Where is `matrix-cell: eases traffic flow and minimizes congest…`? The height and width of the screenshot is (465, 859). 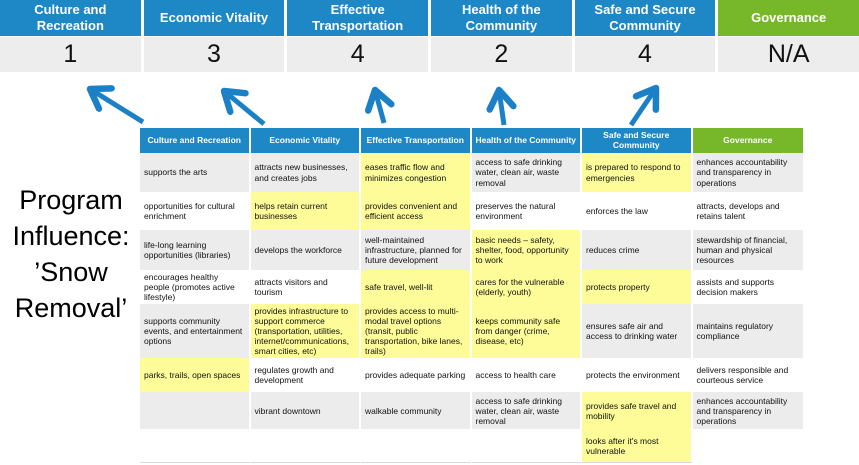 matrix-cell: eases traffic flow and minimizes congest… is located at coordinates (416, 172).